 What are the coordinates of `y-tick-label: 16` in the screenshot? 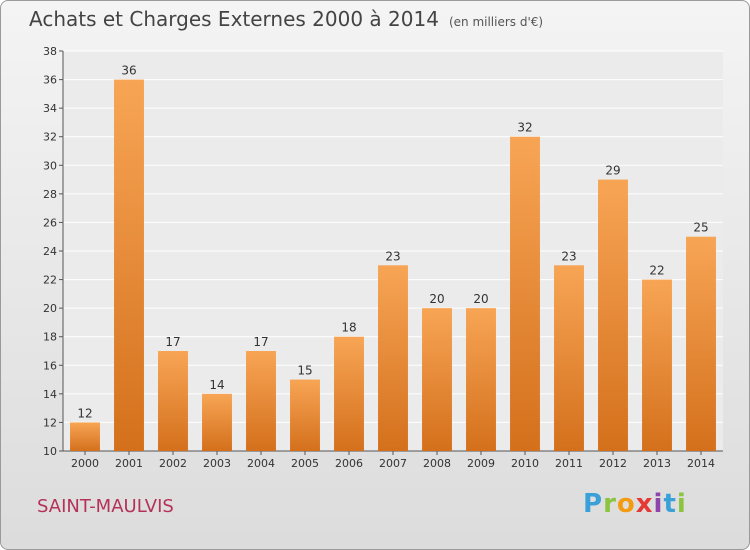 It's located at (50, 365).